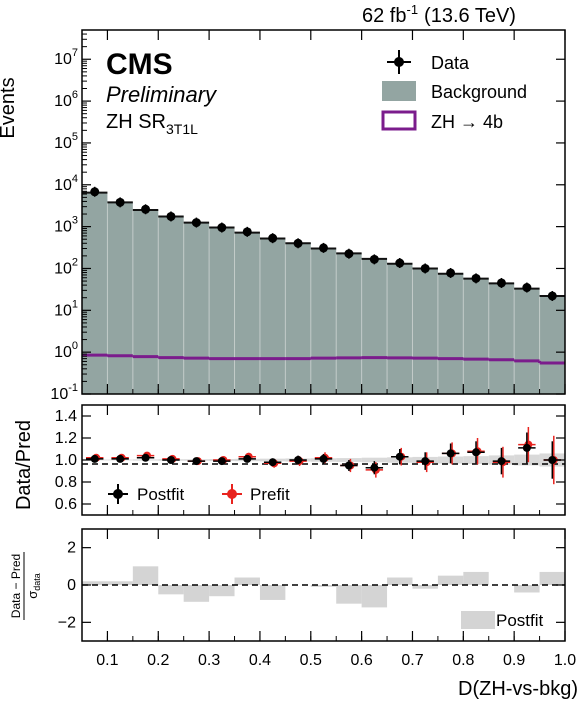 This screenshot has width=580, height=703. What do you see at coordinates (66, 438) in the screenshot?
I see `ratio-y-tick-label: 1.2` at bounding box center [66, 438].